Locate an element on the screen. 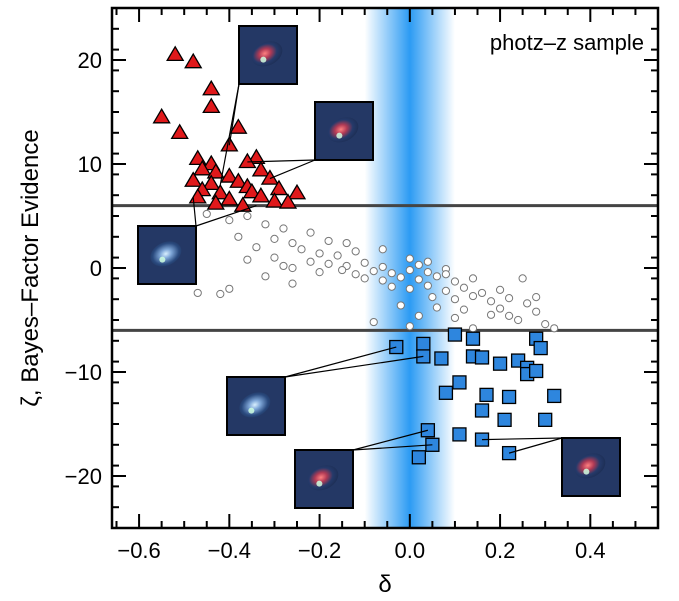  sample-annotation: photz–z sample is located at coordinates (567, 42).